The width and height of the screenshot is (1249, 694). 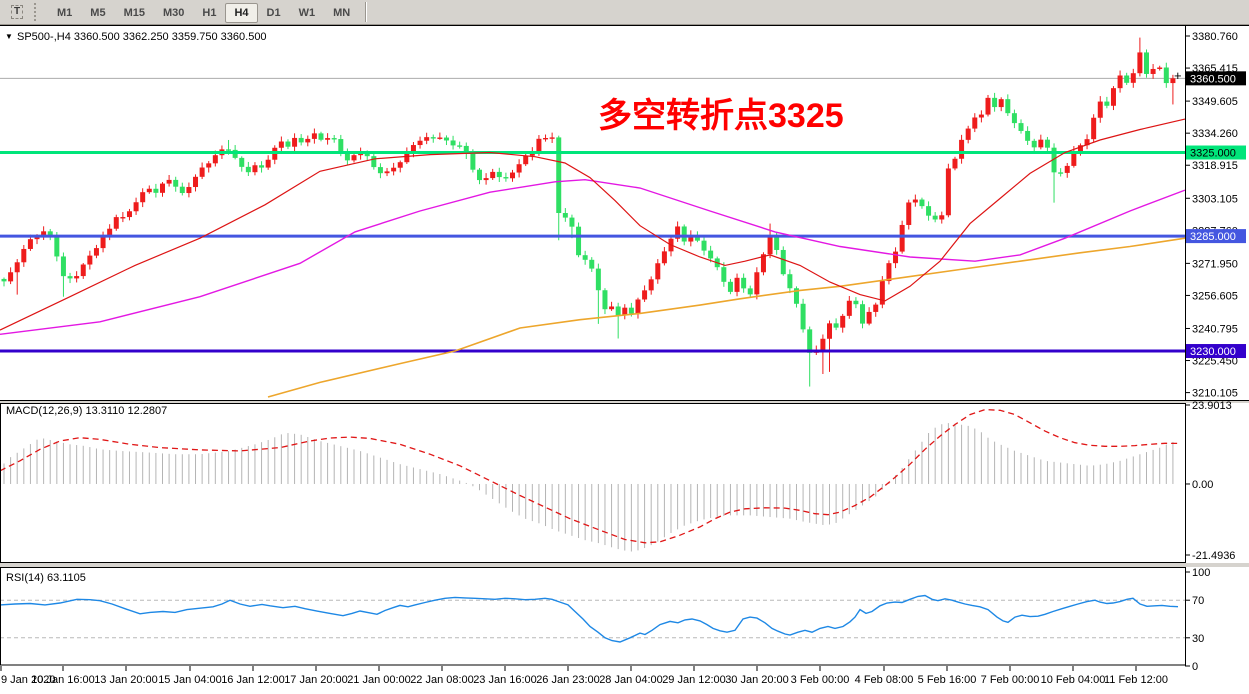 I want to click on rsi-panel: RSI(14) 63.1105, so click(x=592, y=607).